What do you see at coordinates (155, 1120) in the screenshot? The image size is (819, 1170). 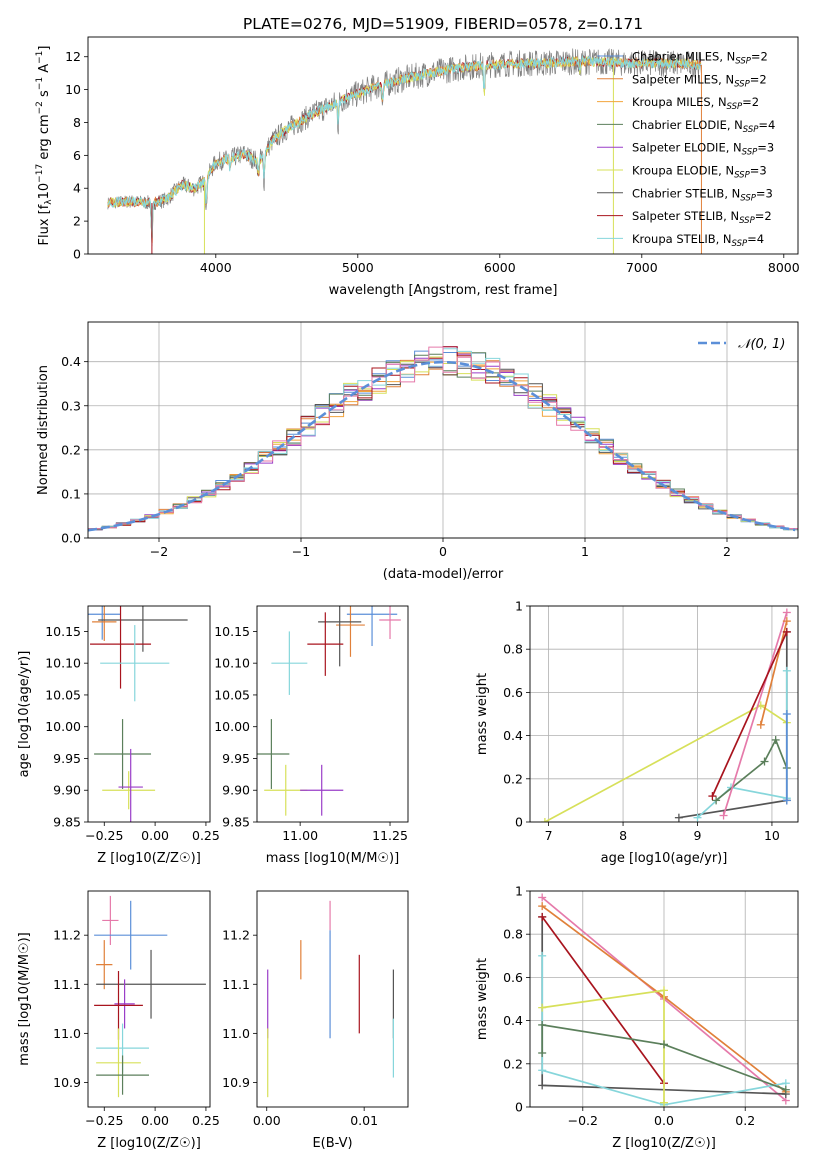 I see `x-tick-label: 0.00` at bounding box center [155, 1120].